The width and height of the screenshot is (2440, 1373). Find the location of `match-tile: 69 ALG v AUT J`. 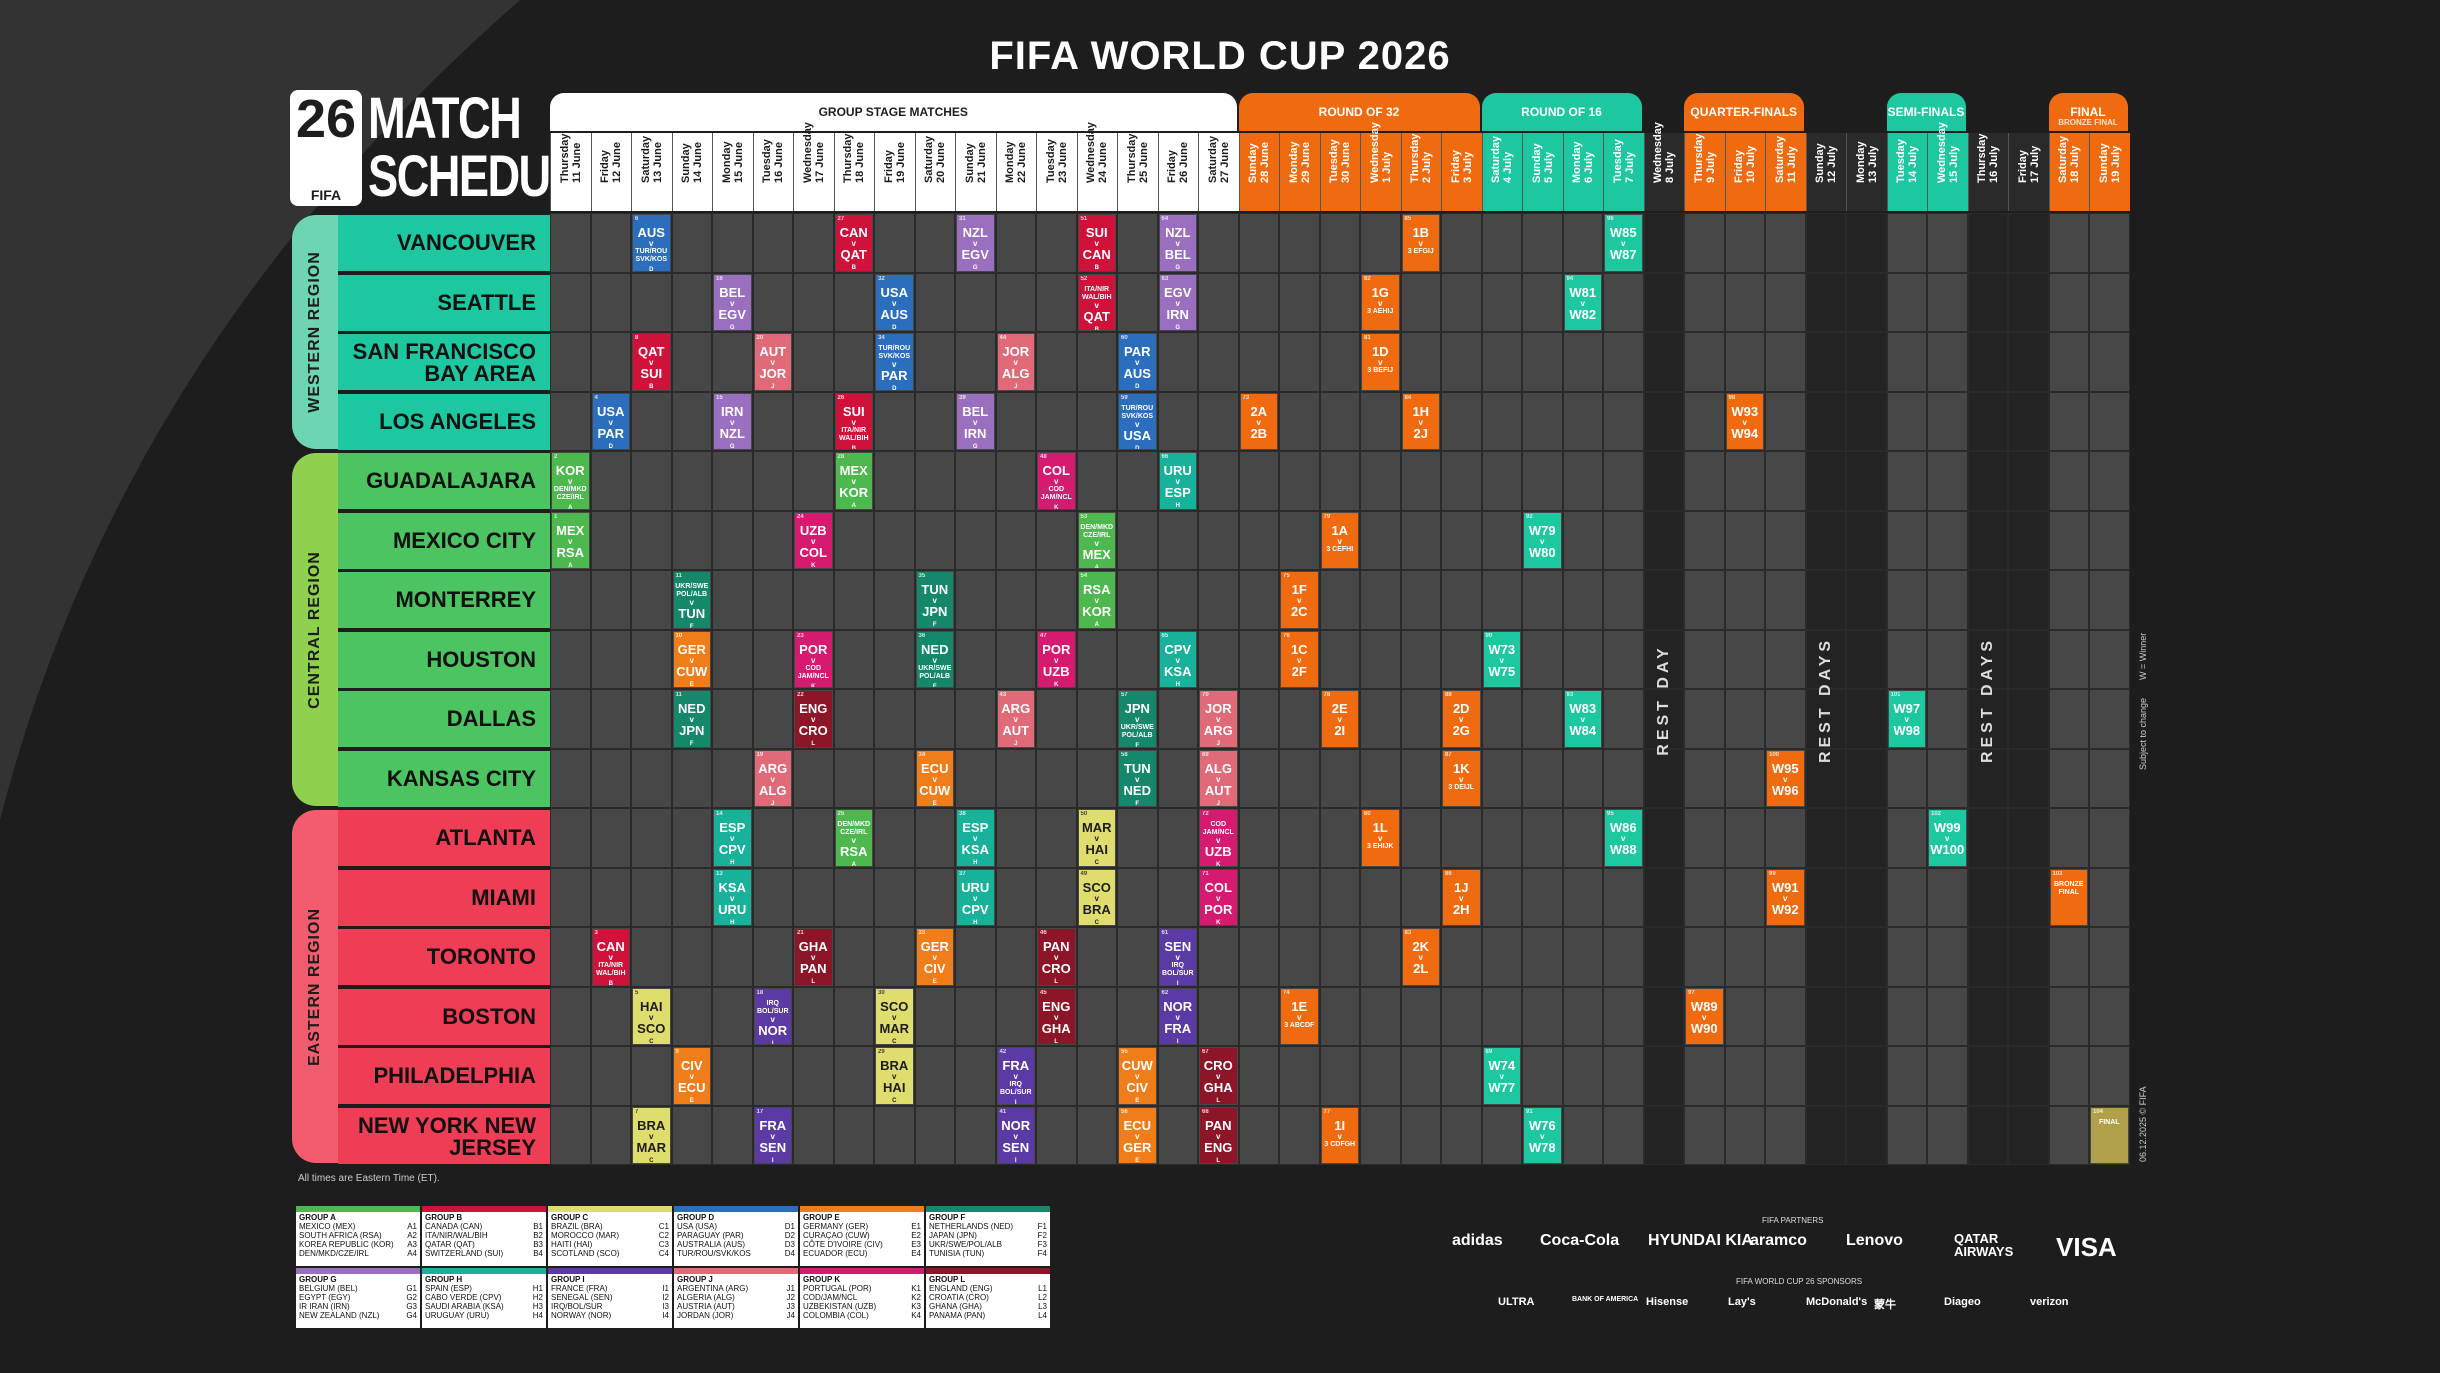

match-tile: 69 ALG v AUT J is located at coordinates (1218, 778).